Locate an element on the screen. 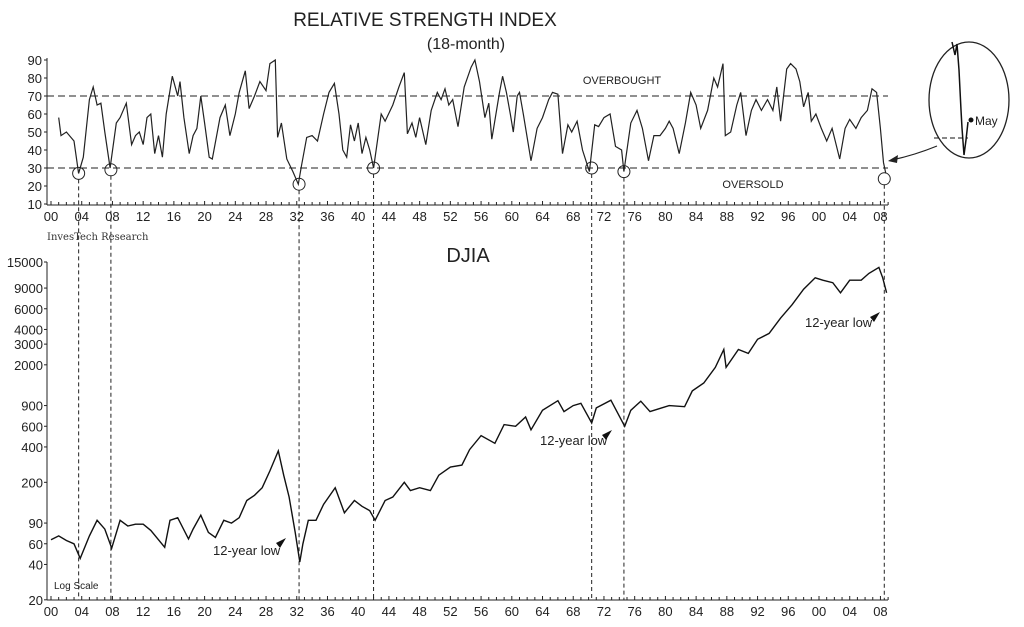  djia-x-tick-label: 24 is located at coordinates (235, 611).